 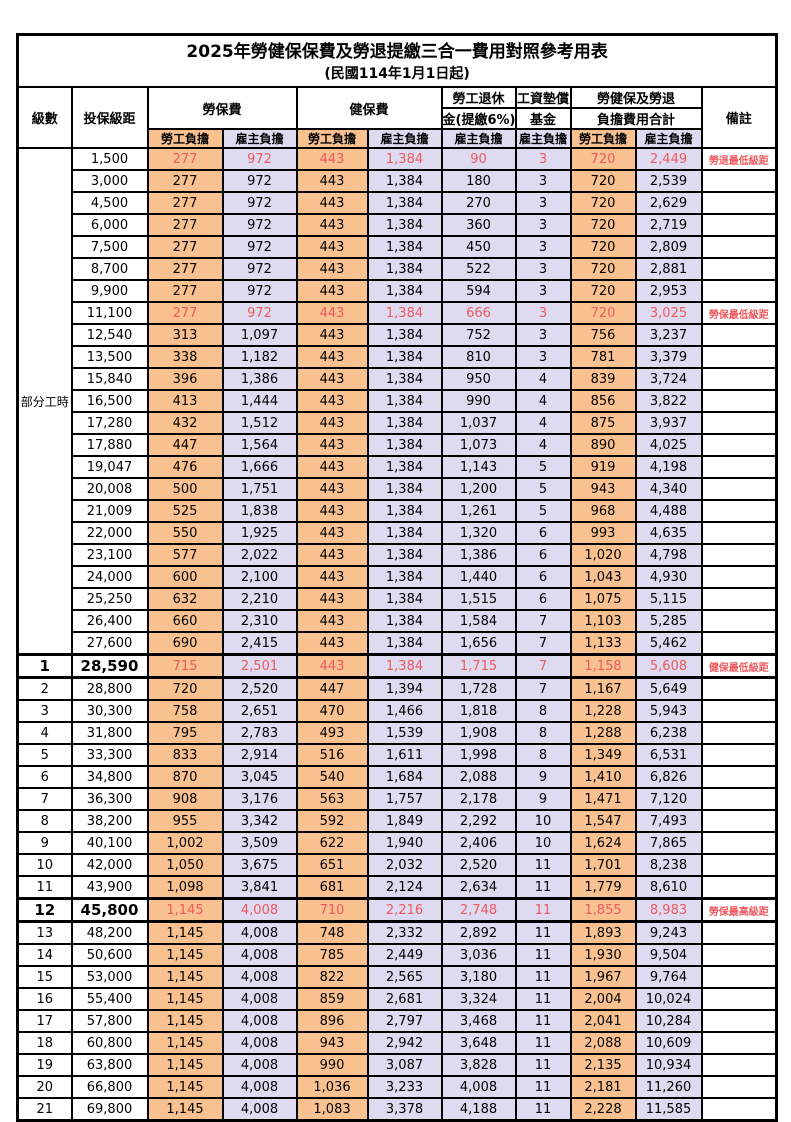 I want to click on col-header-wage-fund-line1: 工資墊償, so click(x=543, y=97).